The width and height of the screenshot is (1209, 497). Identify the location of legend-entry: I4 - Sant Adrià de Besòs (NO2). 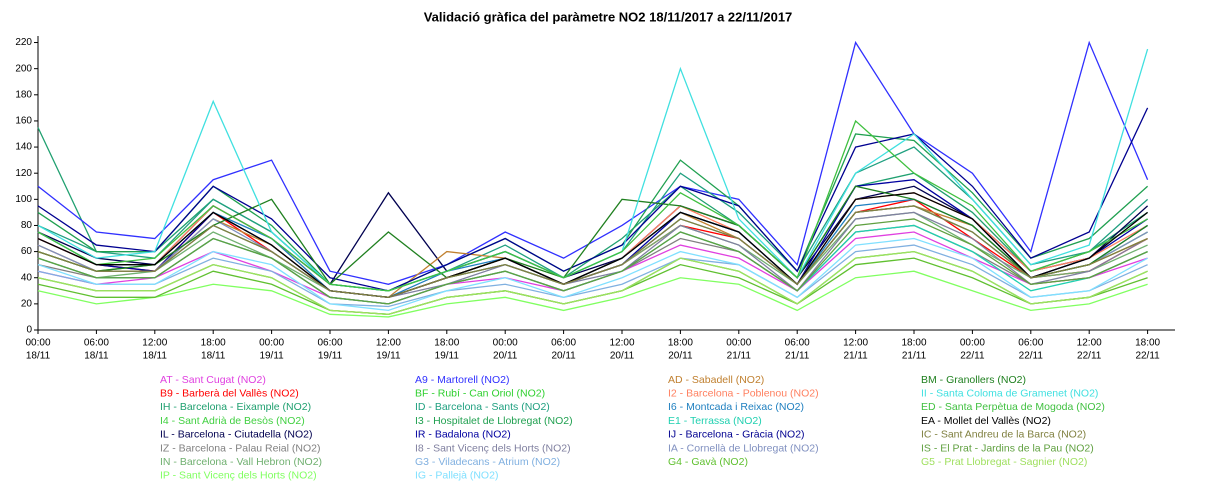
(232, 421).